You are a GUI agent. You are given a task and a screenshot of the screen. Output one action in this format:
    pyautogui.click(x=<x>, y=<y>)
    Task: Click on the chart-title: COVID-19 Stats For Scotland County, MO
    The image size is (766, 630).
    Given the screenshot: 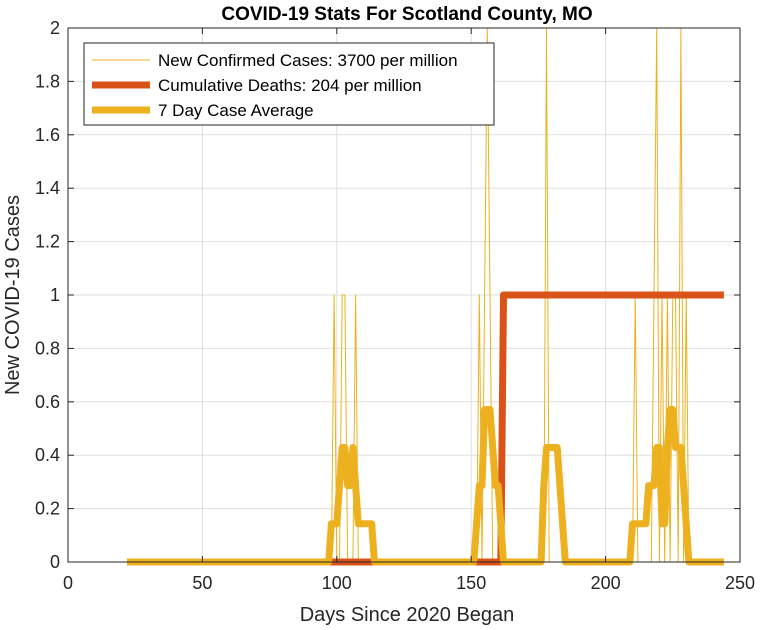 What is the action you would take?
    pyautogui.click(x=406, y=14)
    